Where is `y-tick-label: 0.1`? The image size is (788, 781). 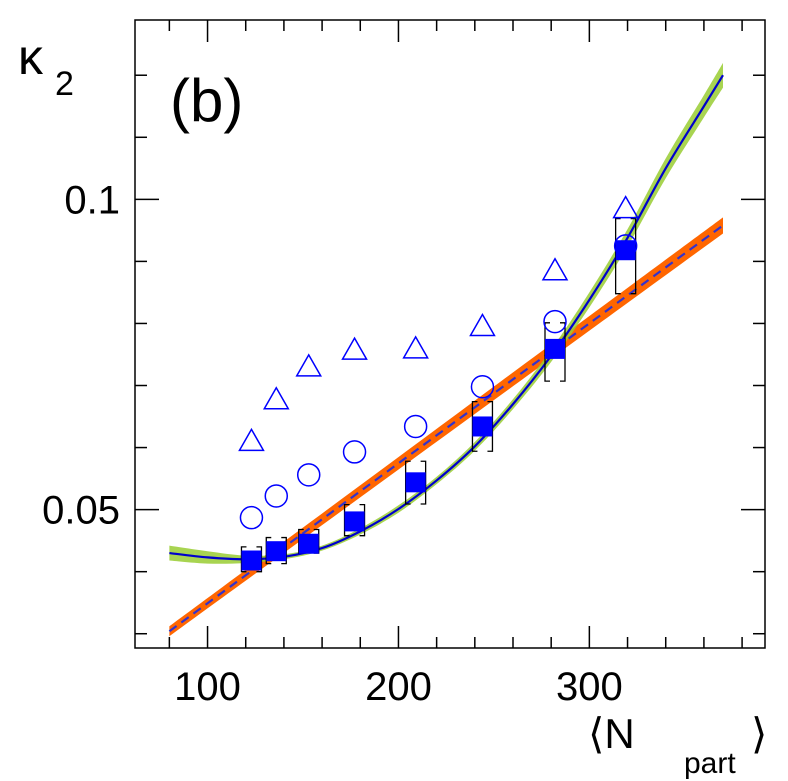
y-tick-label: 0.1 is located at coordinates (92, 200).